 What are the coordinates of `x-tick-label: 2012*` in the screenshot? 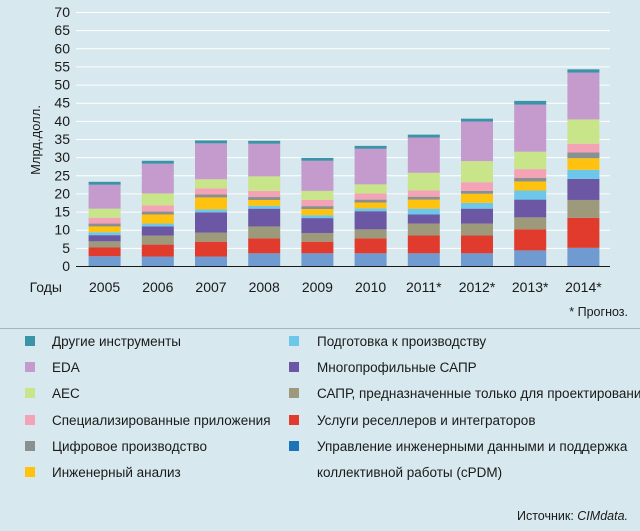 It's located at (477, 287).